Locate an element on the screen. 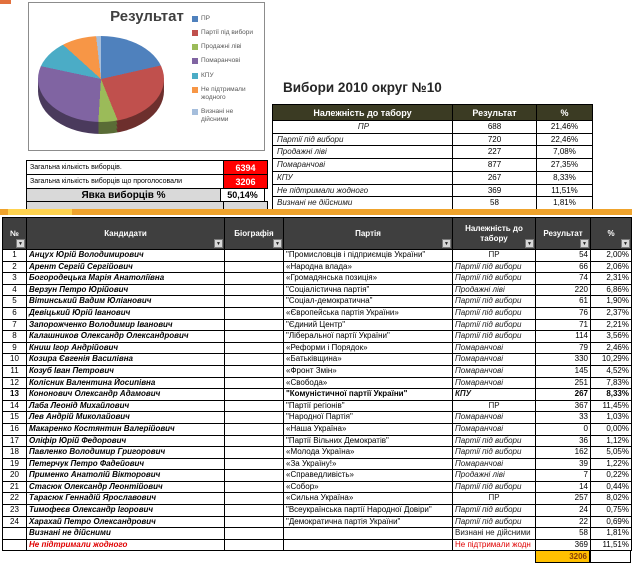 This screenshot has height=563, width=632. cell-result: 257 is located at coordinates (563, 499).